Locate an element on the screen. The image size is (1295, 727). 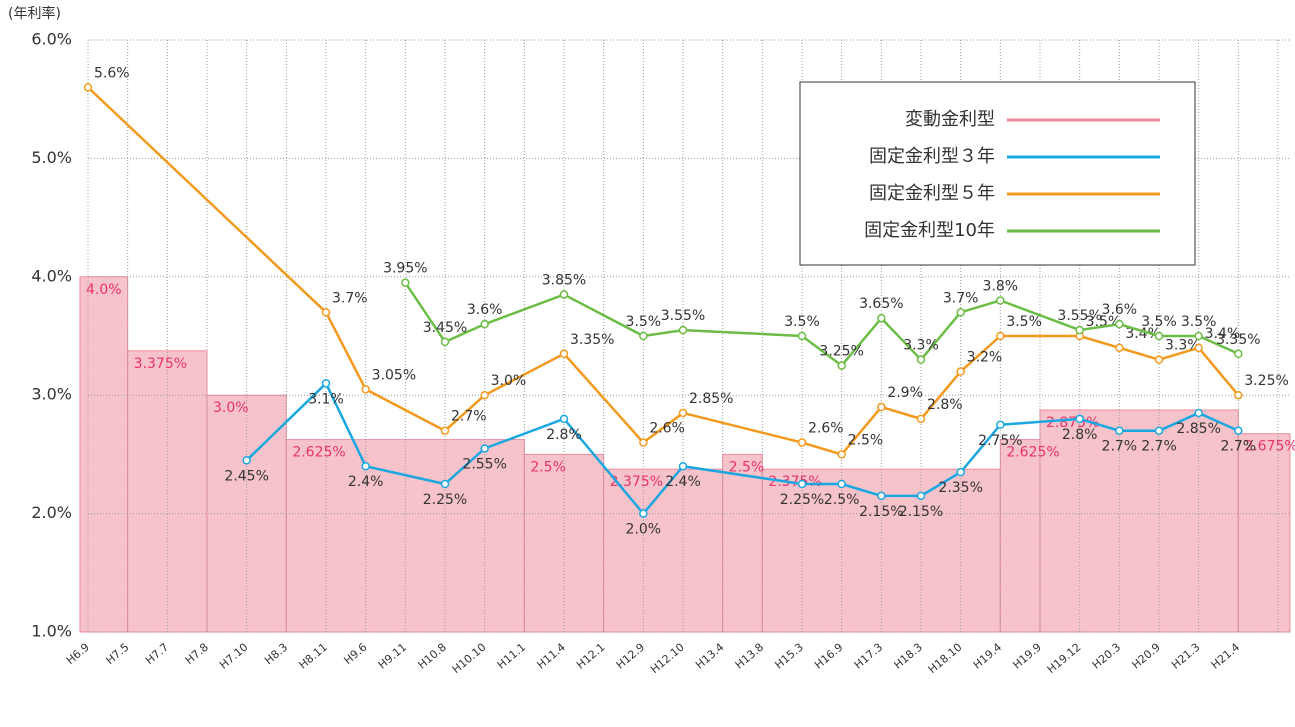
y-axis-label: (年利率) is located at coordinates (34, 13).